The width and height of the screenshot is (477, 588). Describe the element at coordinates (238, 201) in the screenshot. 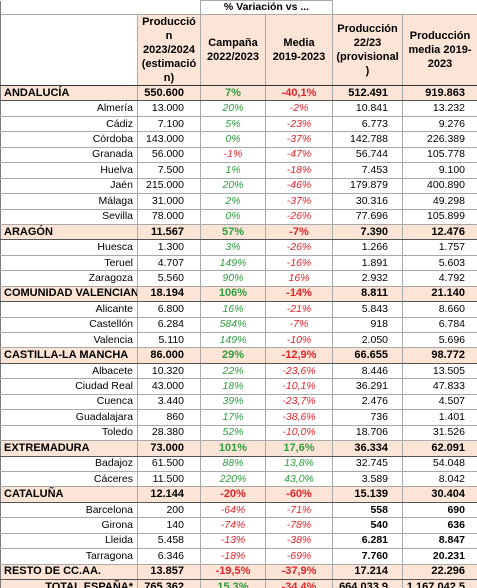

I see `table-row: Málaga 31.000 2% -37% 30.316 49.298` at that location.